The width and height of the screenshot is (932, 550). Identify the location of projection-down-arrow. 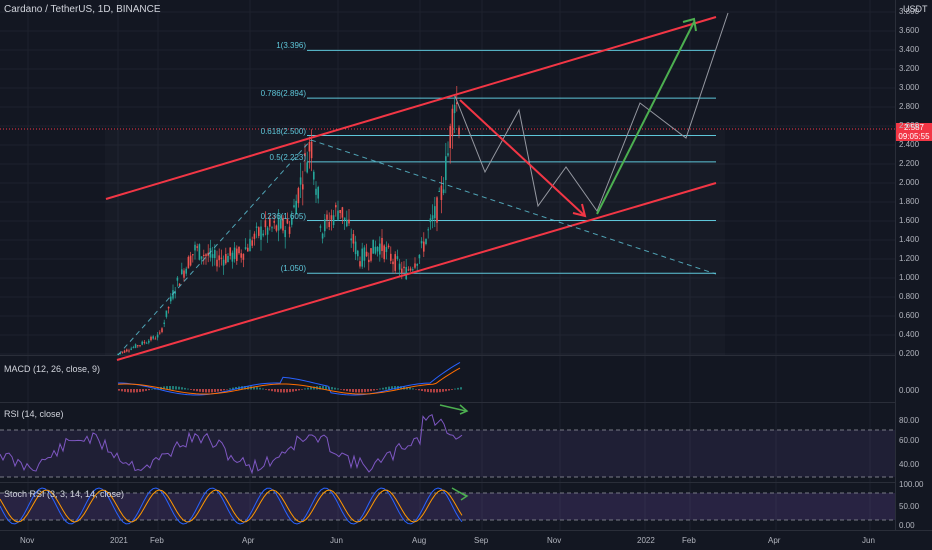
(522, 158).